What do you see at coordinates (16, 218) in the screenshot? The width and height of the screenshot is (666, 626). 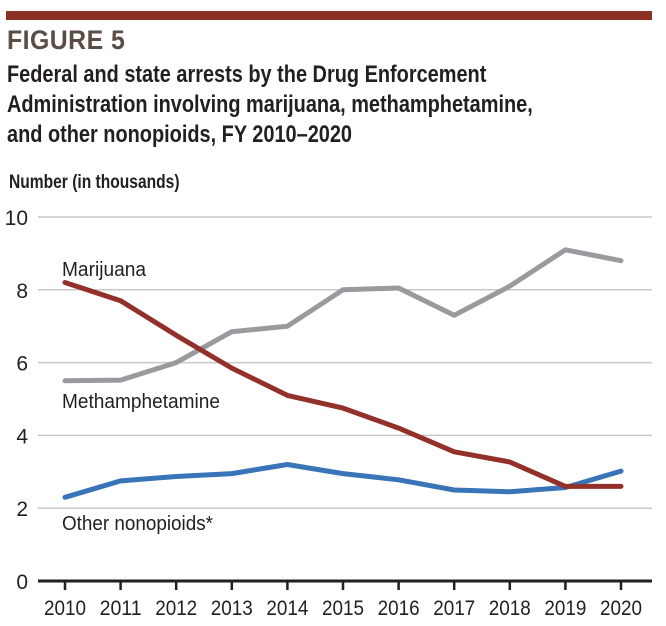 I see `y-tick-label: 10` at bounding box center [16, 218].